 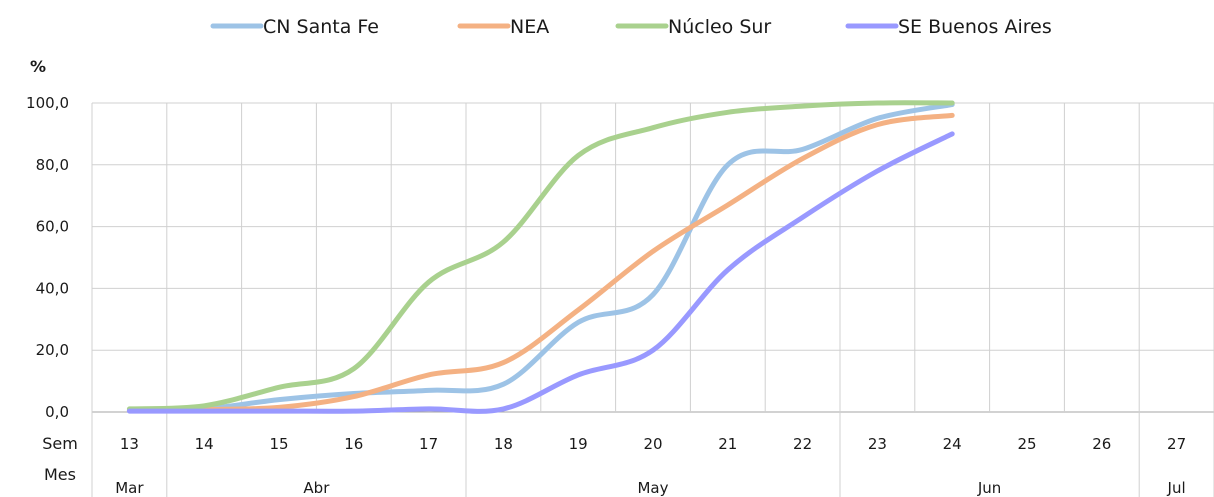 What do you see at coordinates (57, 412) in the screenshot?
I see `y-tick-label: 0,0` at bounding box center [57, 412].